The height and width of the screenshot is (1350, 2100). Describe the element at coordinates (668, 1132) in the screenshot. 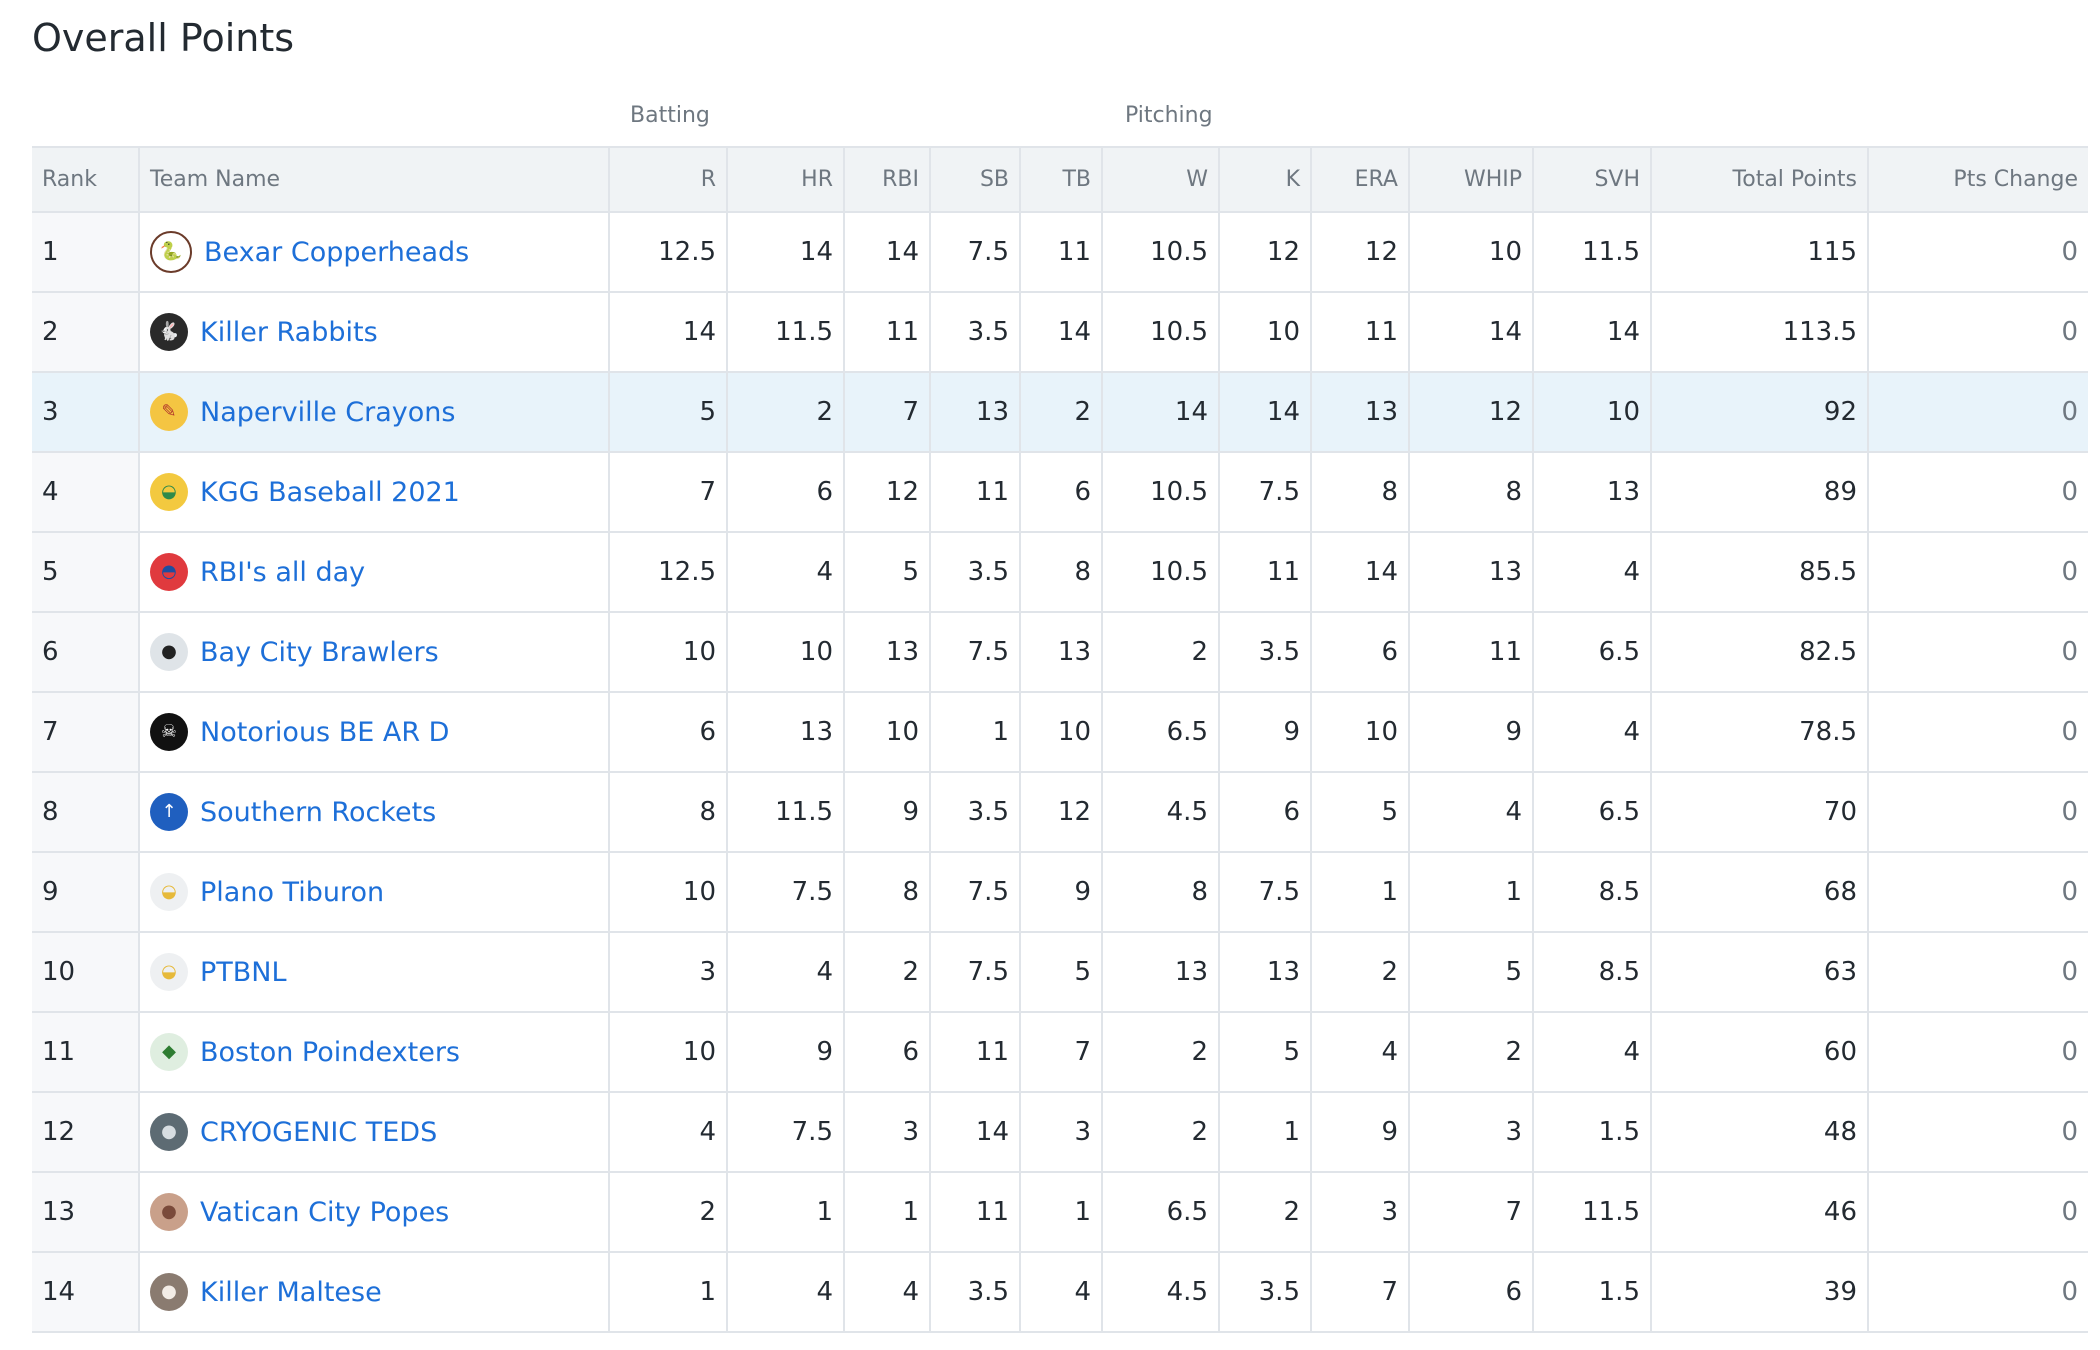

I see `stat-r-cell: 4` at that location.